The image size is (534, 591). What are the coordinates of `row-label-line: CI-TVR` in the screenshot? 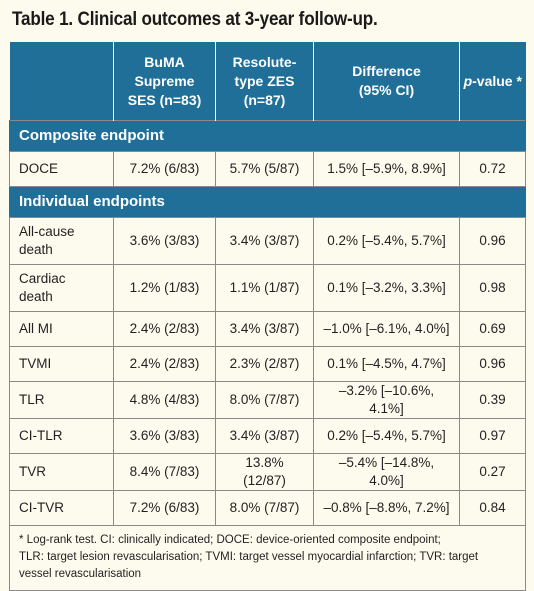 It's located at (41, 507).